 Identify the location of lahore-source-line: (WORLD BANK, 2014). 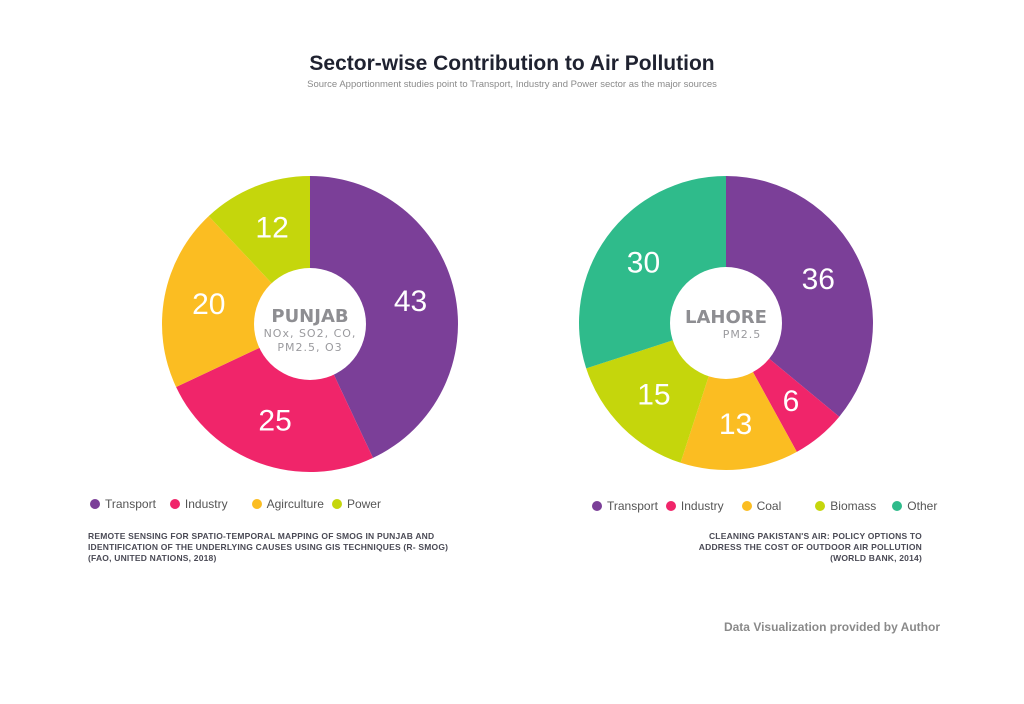
(876, 558).